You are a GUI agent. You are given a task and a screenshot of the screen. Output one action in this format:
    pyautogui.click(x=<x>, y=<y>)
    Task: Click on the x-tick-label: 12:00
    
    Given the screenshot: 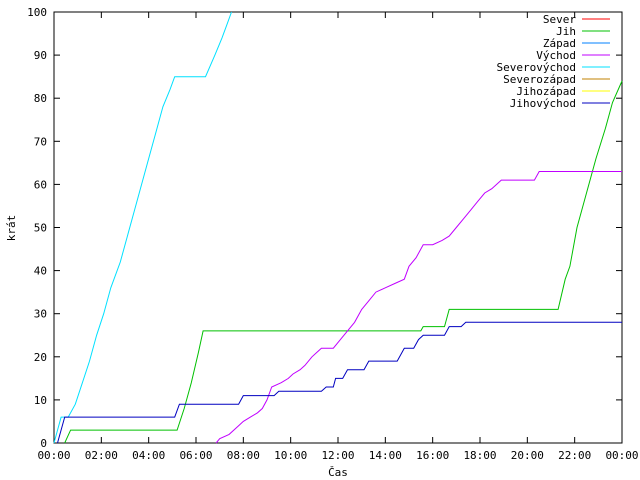 What is the action you would take?
    pyautogui.click(x=337, y=455)
    